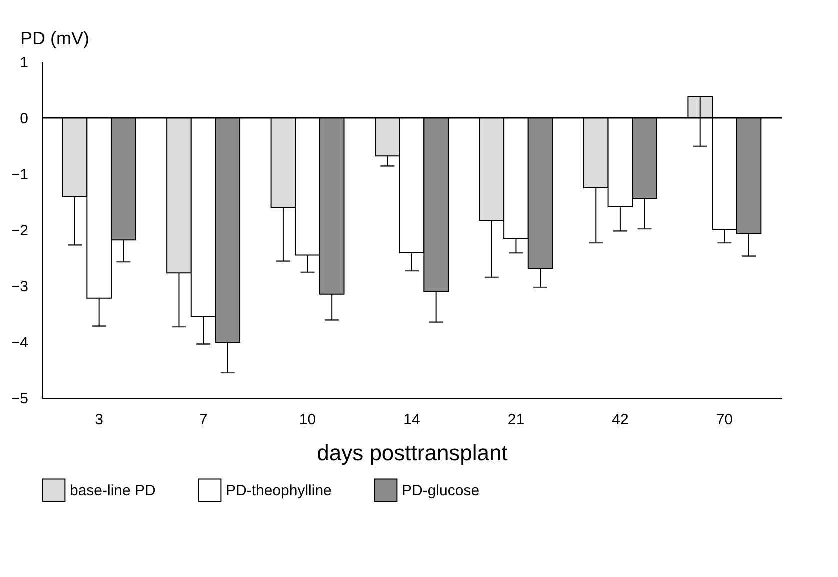  I want to click on y-tick-label: −3, so click(19, 287).